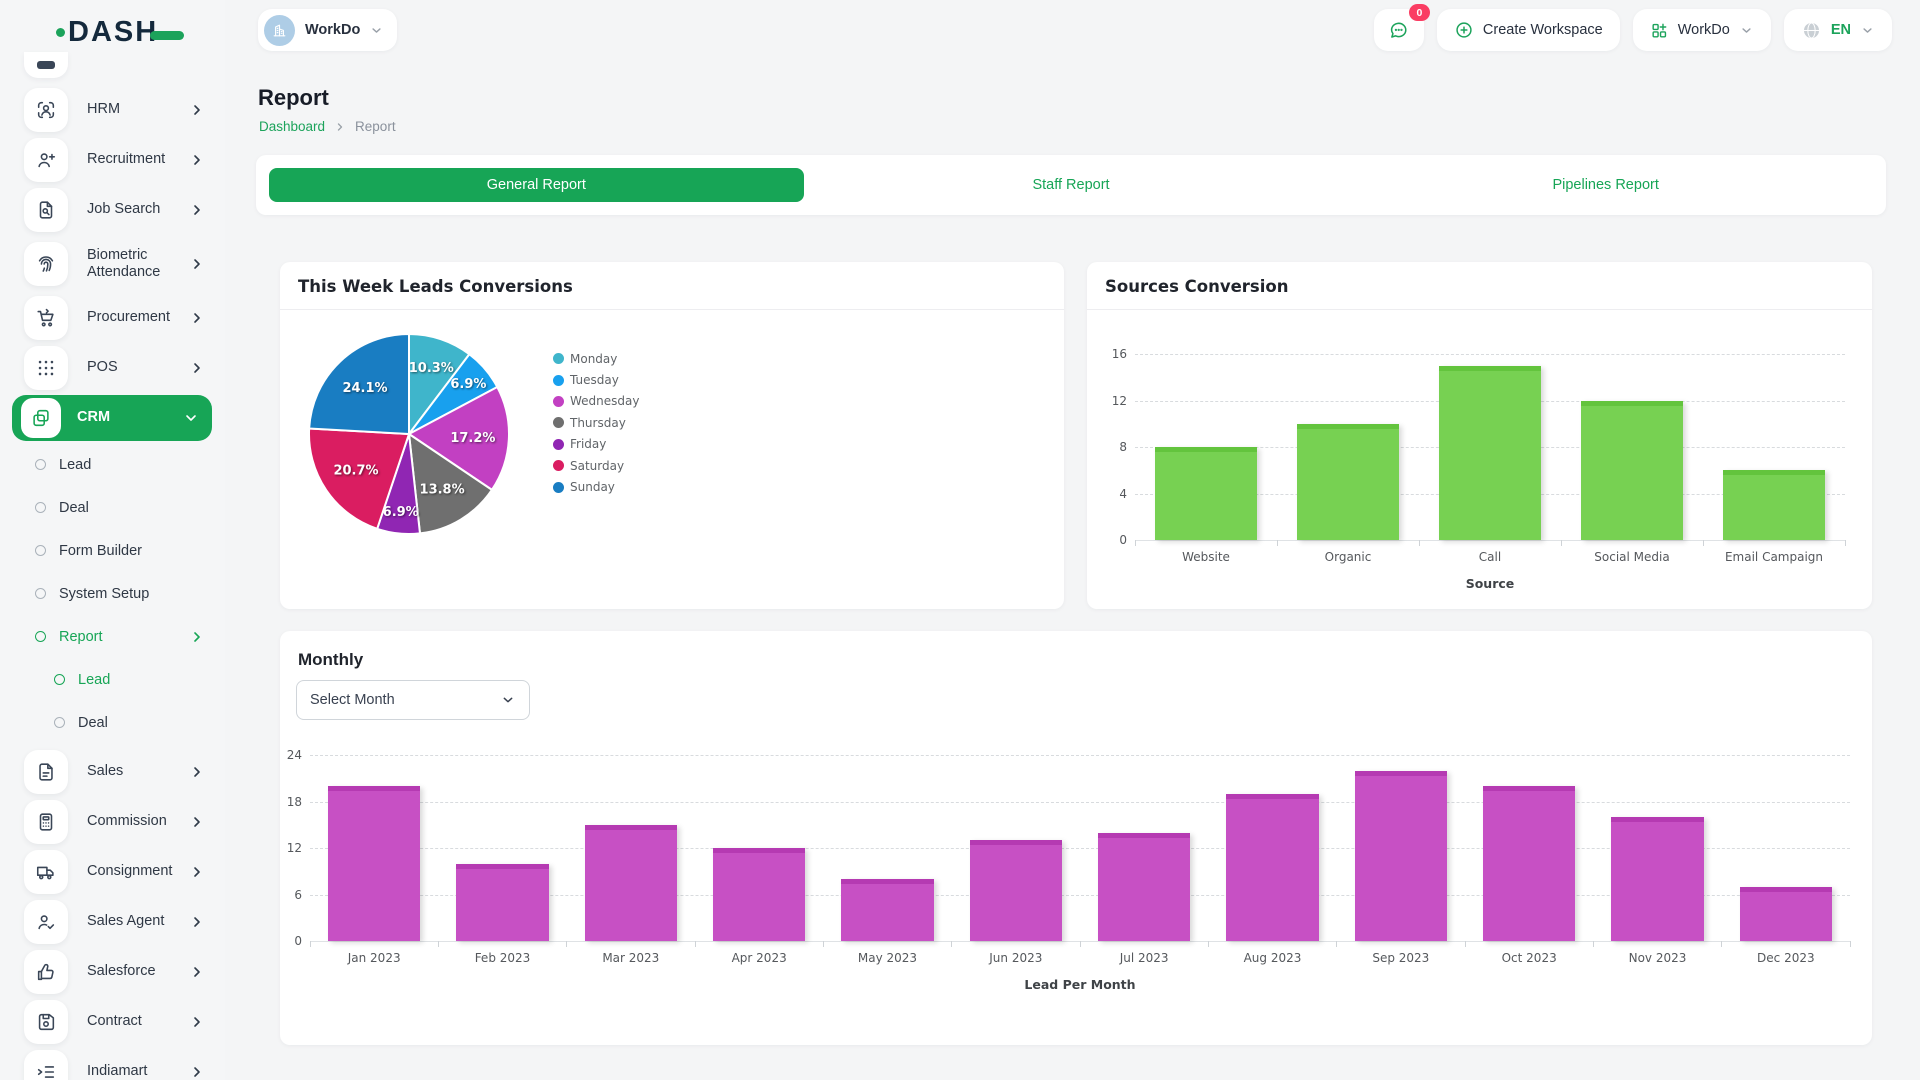  I want to click on sidebar-item-label: Job Search, so click(124, 209).